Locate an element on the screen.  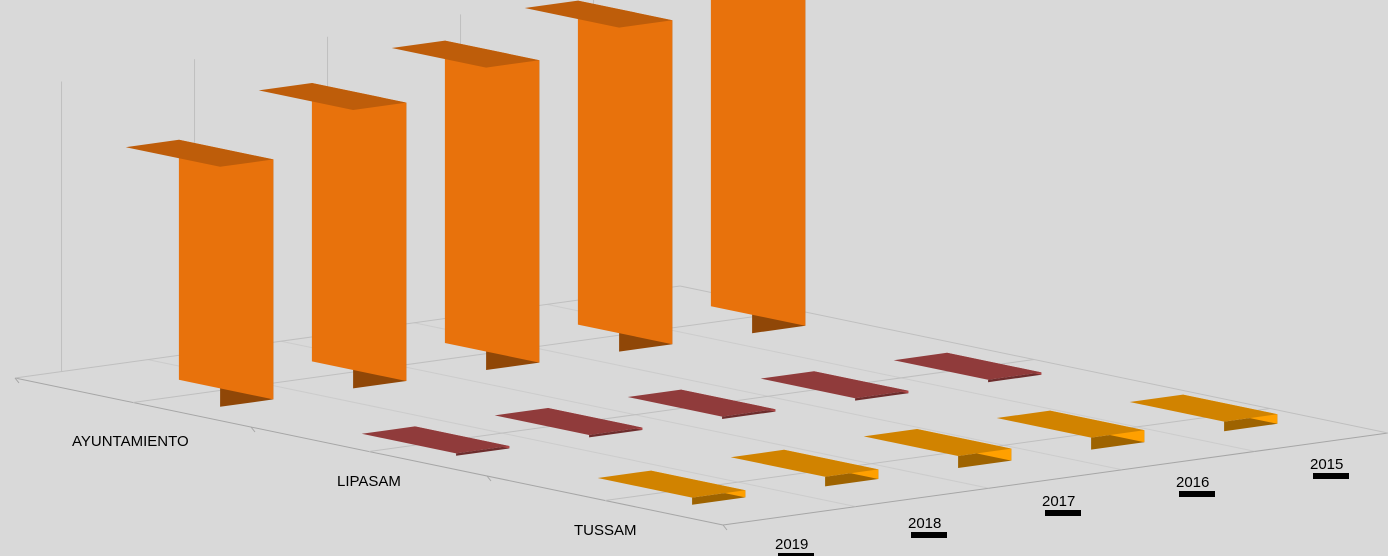
floor-edge-front is located at coordinates (1055, 479).